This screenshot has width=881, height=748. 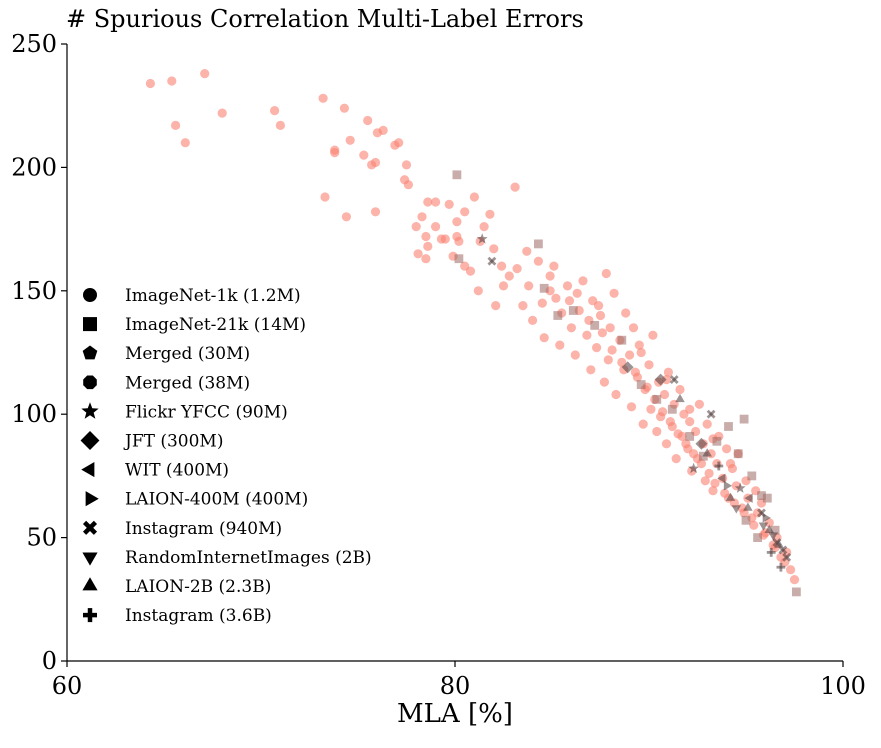 What do you see at coordinates (455, 714) in the screenshot?
I see `x-axis-label: MLA [%]` at bounding box center [455, 714].